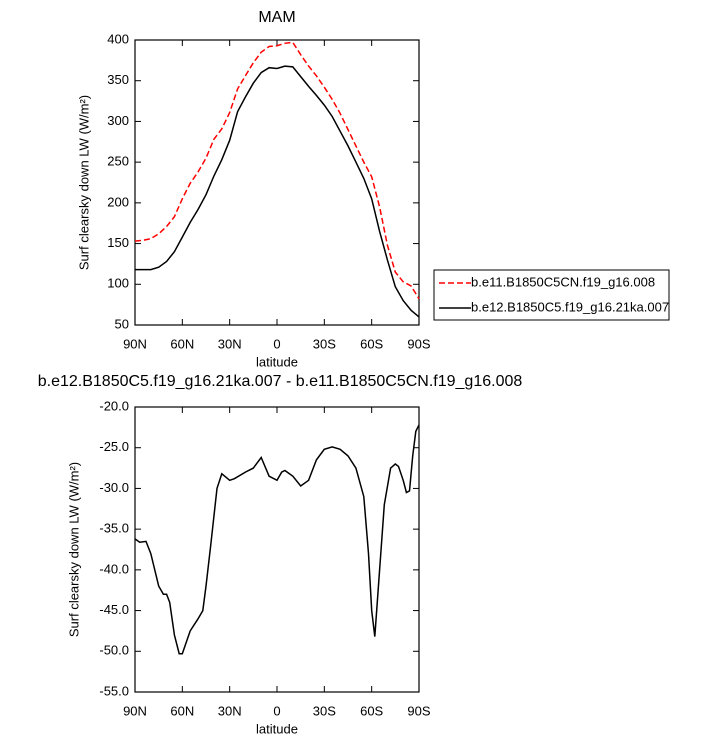 Image resolution: width=717 pixels, height=746 pixels. What do you see at coordinates (114, 528) in the screenshot?
I see `y-tick-label: -35.0` at bounding box center [114, 528].